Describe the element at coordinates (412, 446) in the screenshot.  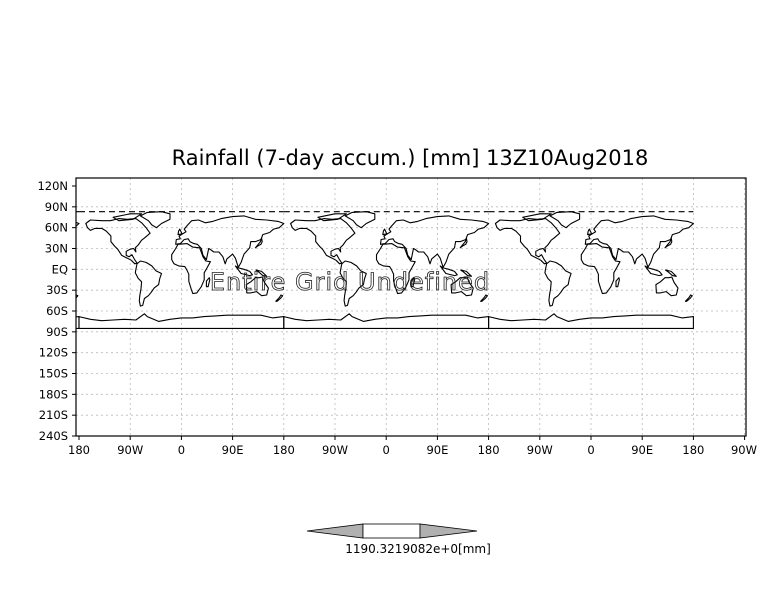
I see `x-axis: 180 90W 0 90E 180 90W 0 90E 180 90W 0 90E 180 90W` at that location.